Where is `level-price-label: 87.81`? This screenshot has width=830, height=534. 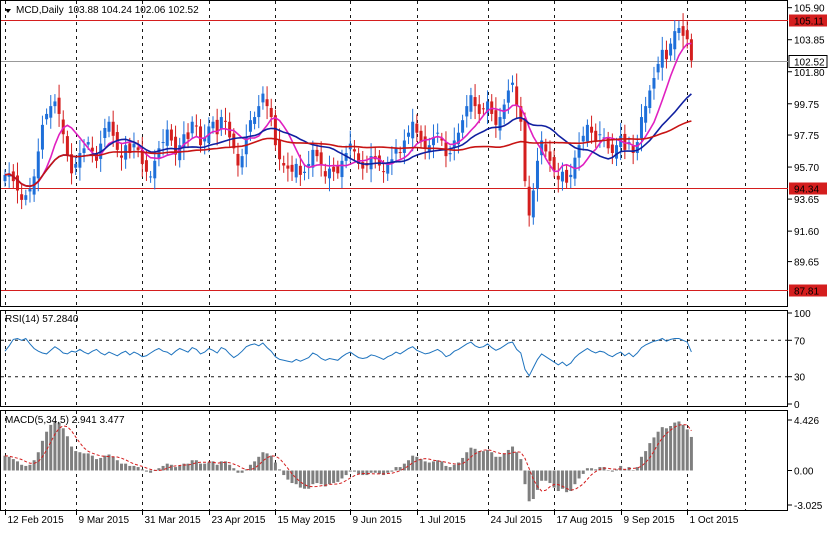 level-price-label: 87.81 is located at coordinates (806, 292).